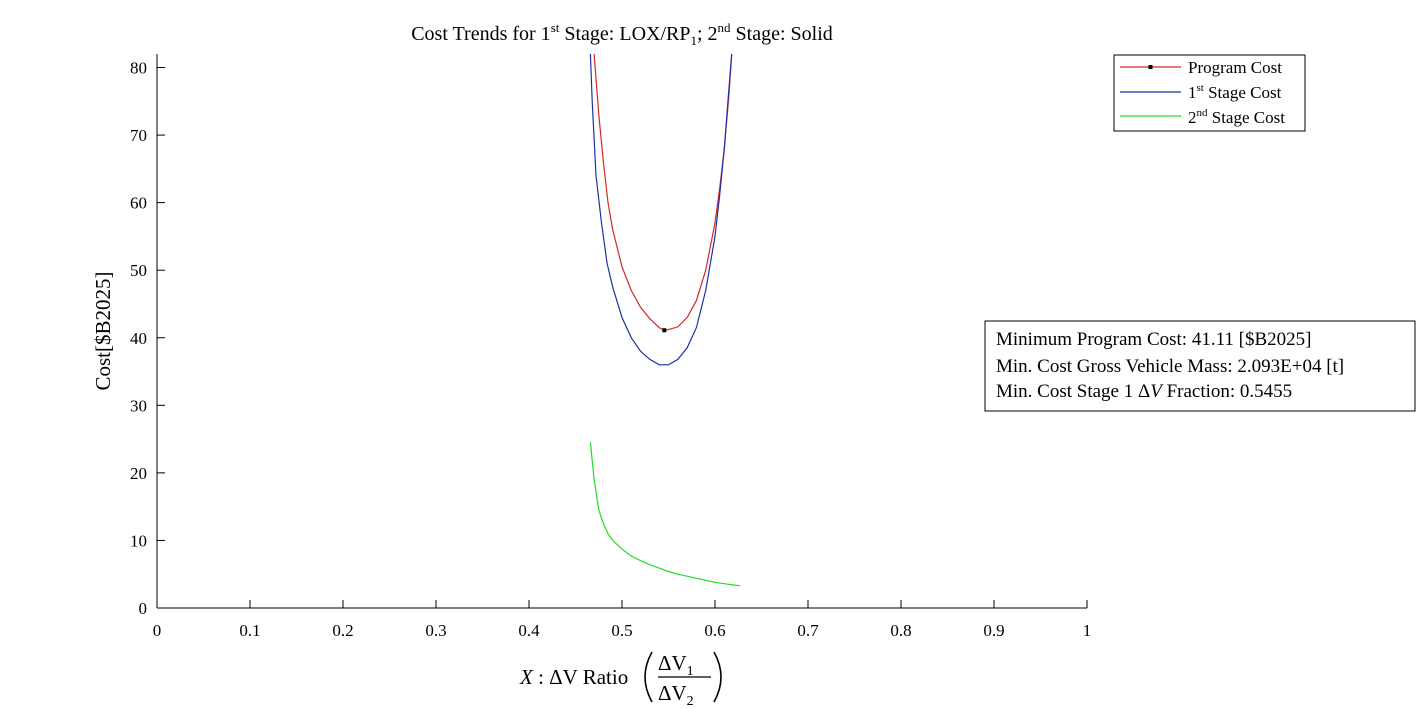  Describe the element at coordinates (143, 608) in the screenshot. I see `y-tick-label: 0` at that location.